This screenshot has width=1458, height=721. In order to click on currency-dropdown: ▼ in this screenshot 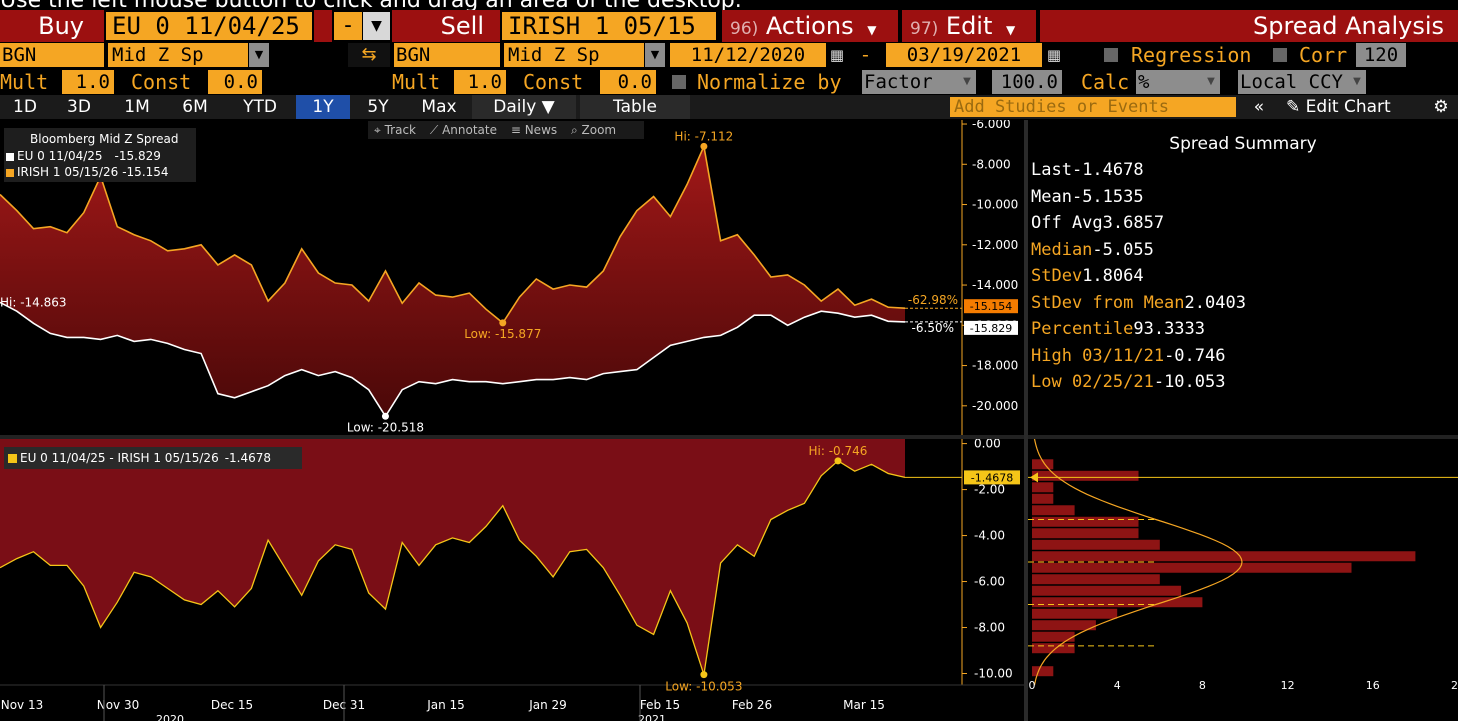, I will do `click(1357, 82)`.